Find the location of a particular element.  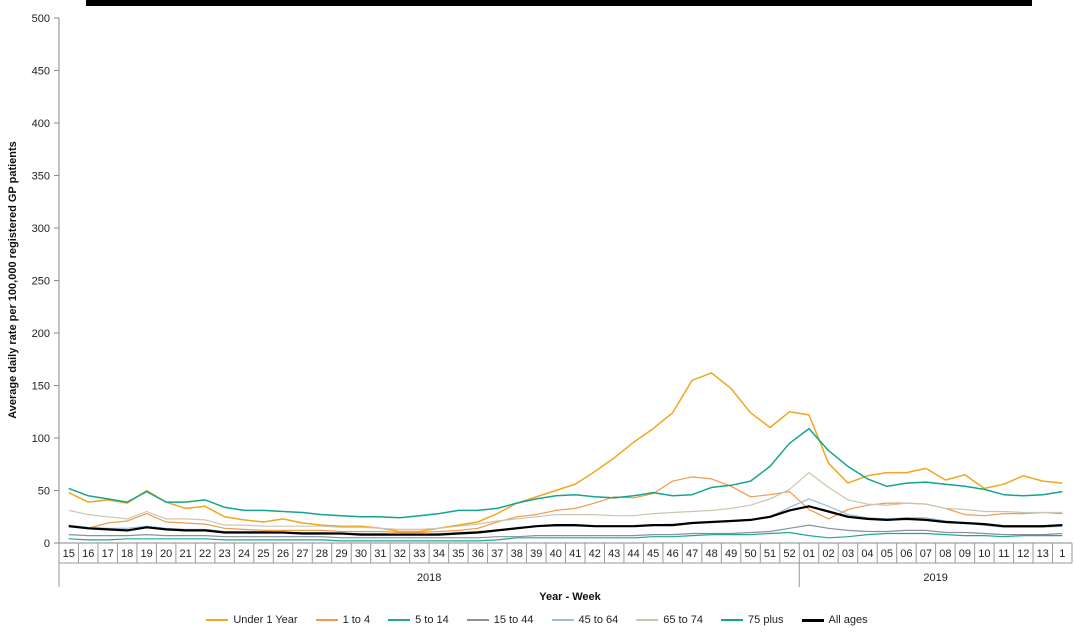

x-tick-label: 07 is located at coordinates (926, 554).